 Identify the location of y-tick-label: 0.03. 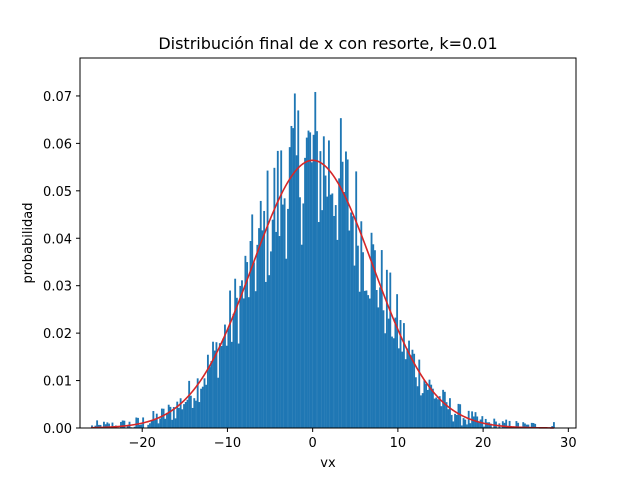
(57, 287).